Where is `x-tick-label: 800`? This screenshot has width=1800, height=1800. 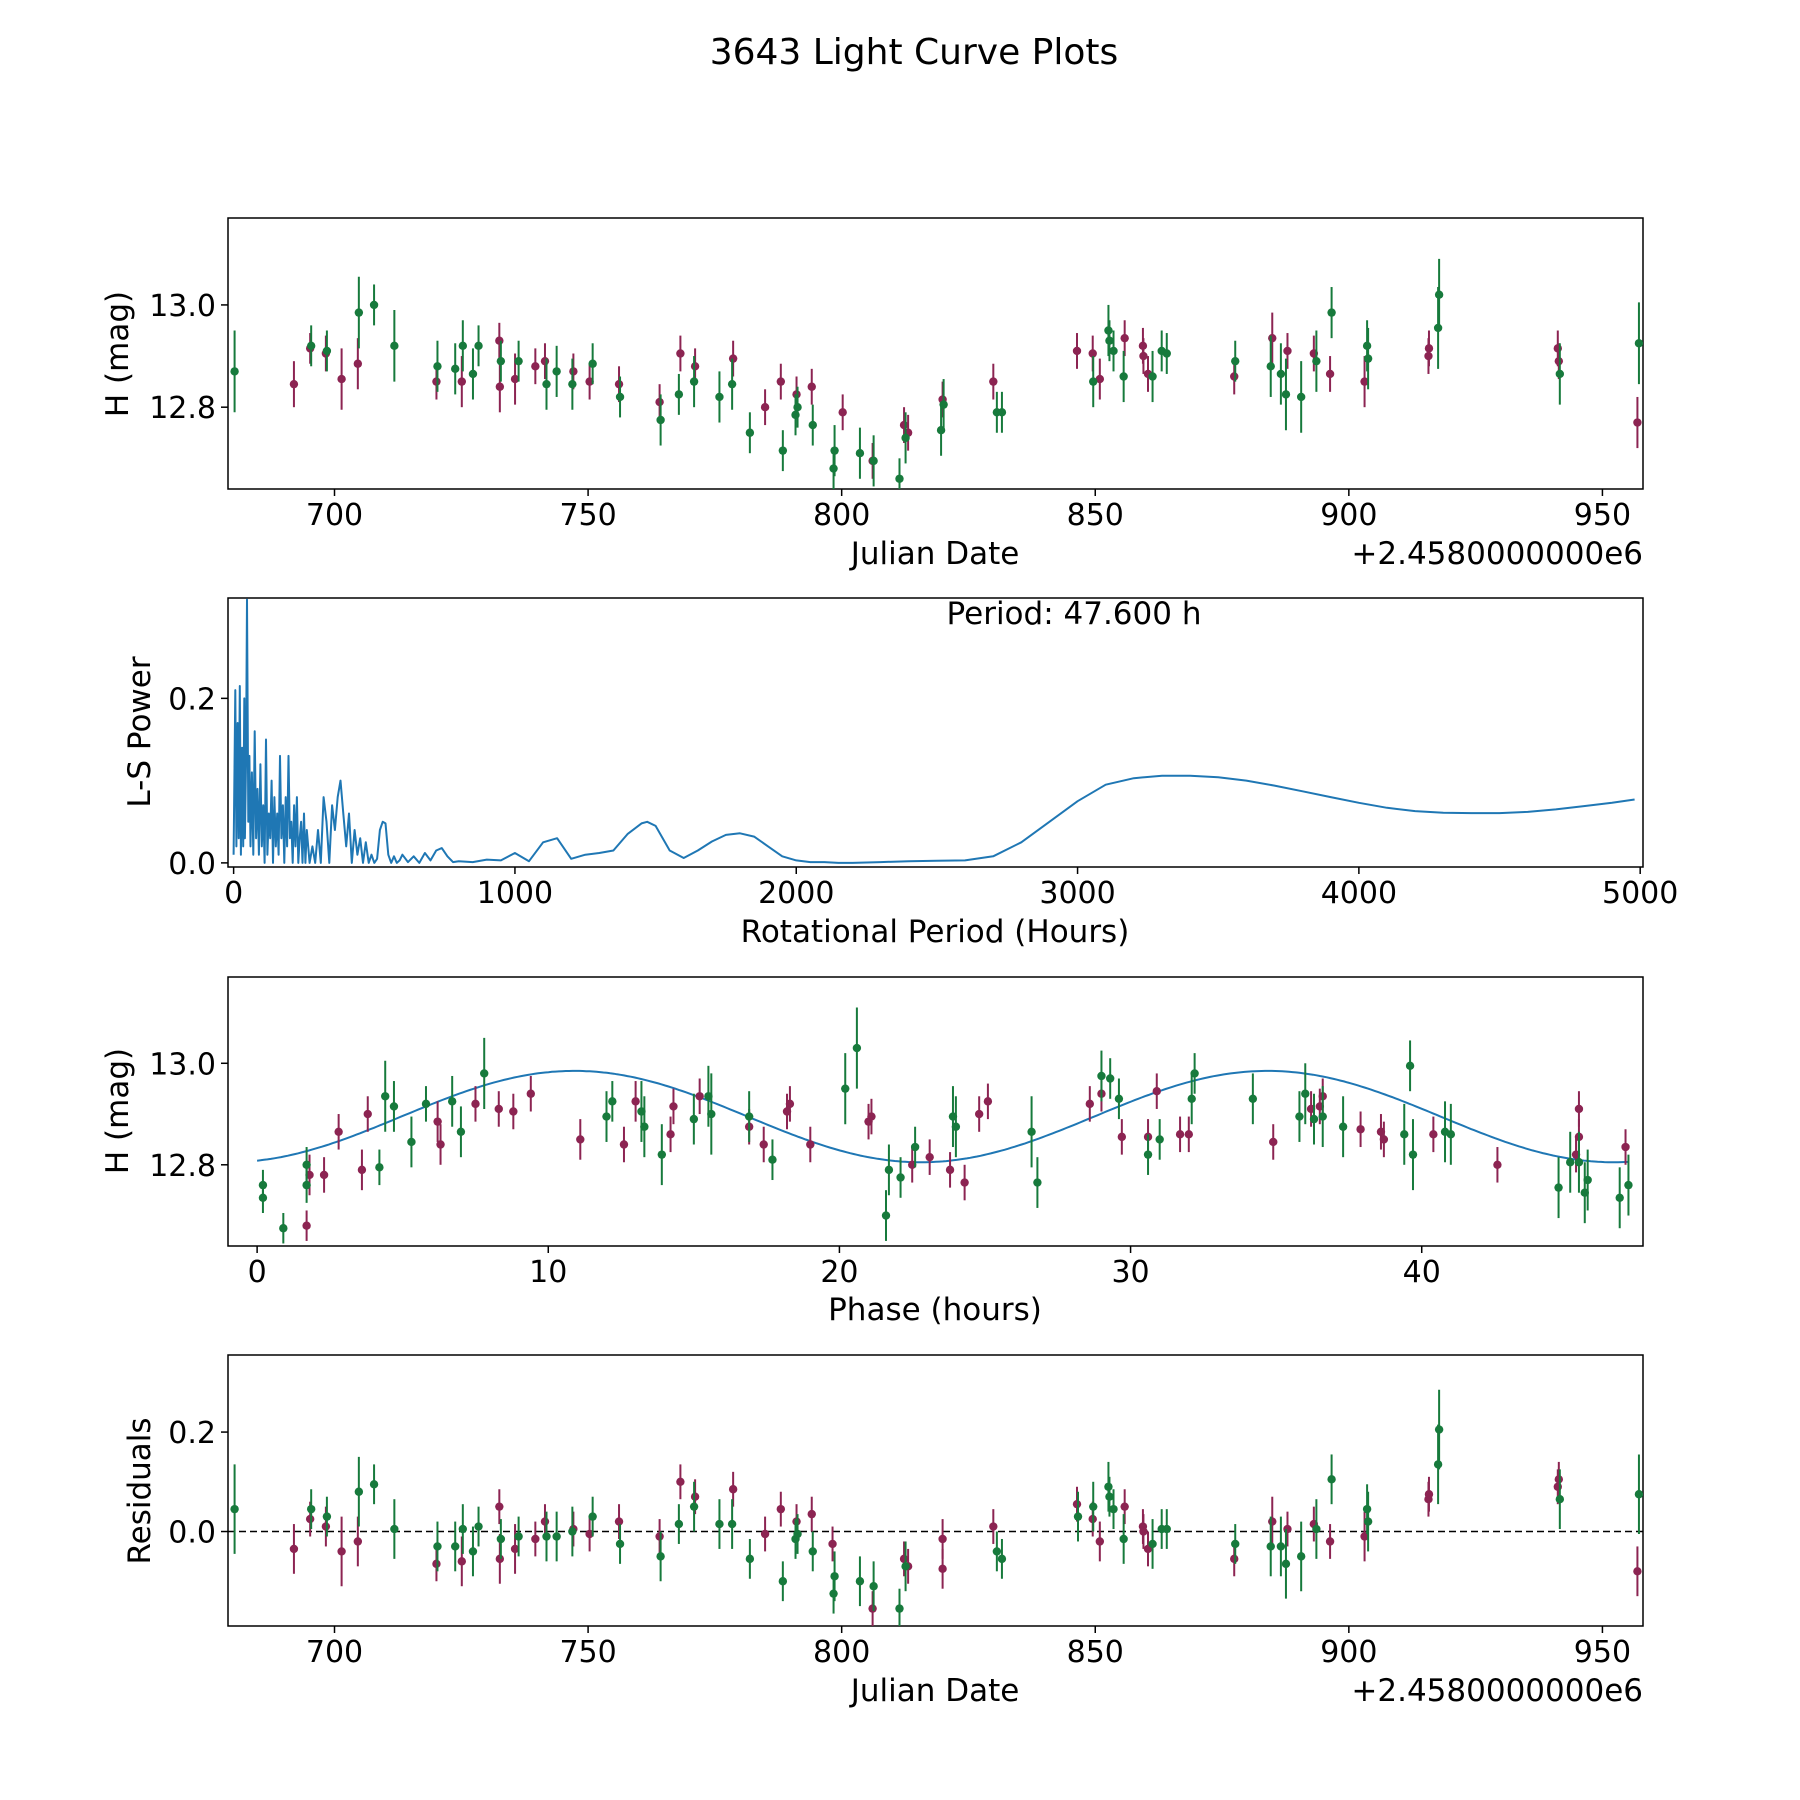 x-tick-label: 800 is located at coordinates (841, 515).